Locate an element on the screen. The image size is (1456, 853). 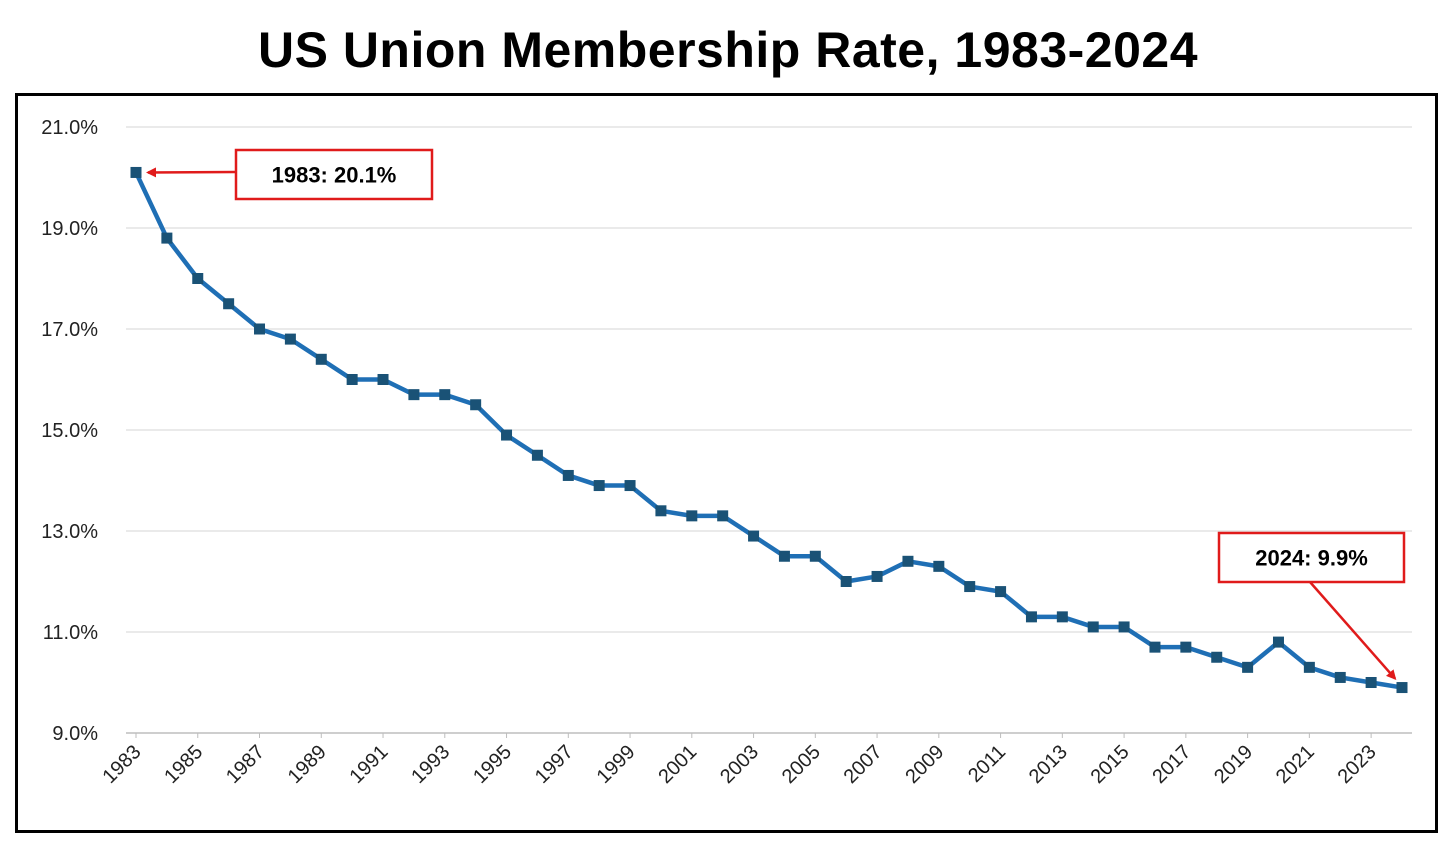
x-tick-label: 1983 is located at coordinates (122, 764).